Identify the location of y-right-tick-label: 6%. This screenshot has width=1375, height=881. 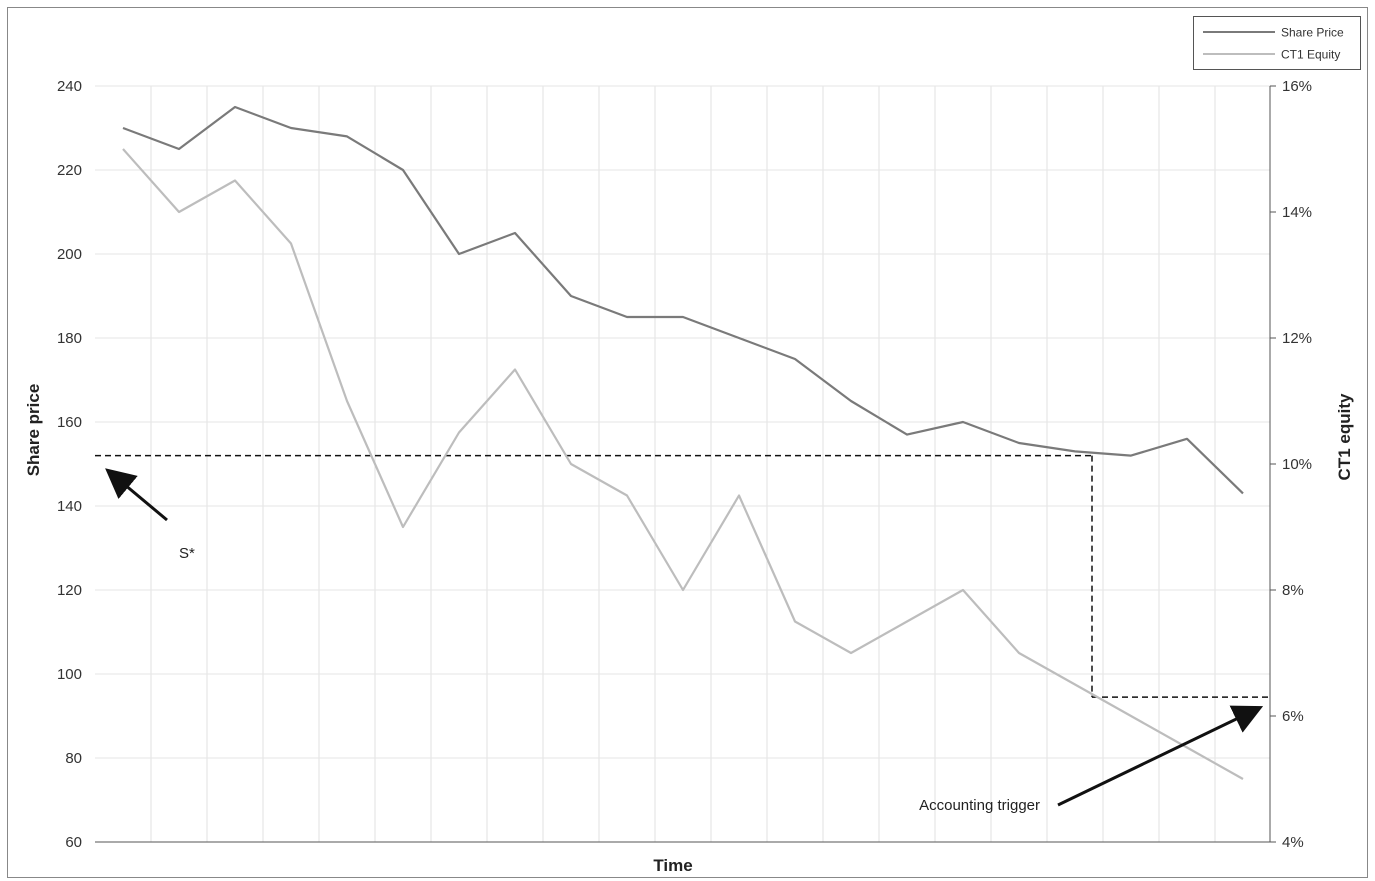
(1293, 716).